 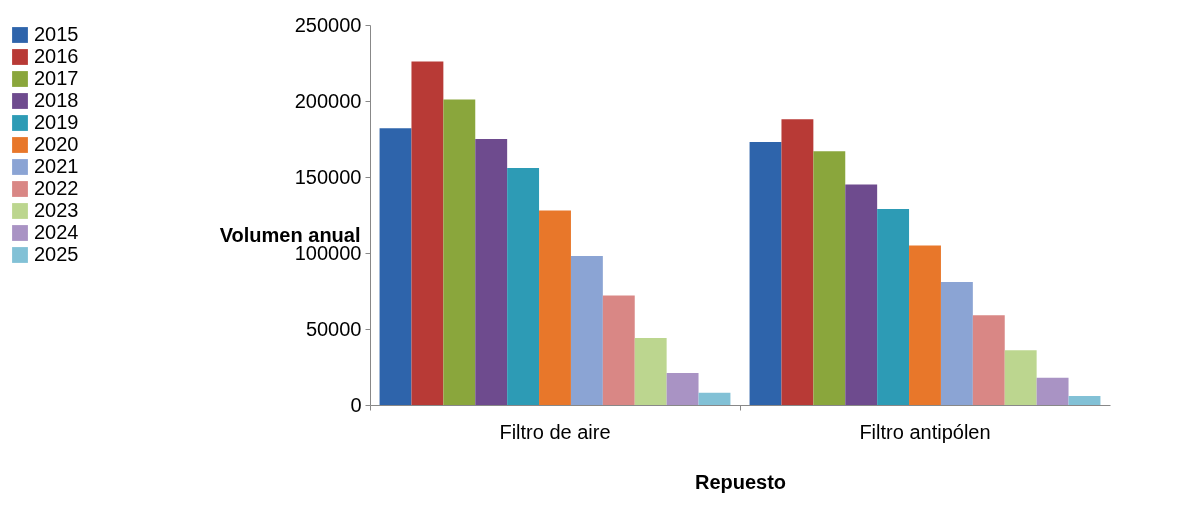 I want to click on legend-label: 2022, so click(x=56, y=188).